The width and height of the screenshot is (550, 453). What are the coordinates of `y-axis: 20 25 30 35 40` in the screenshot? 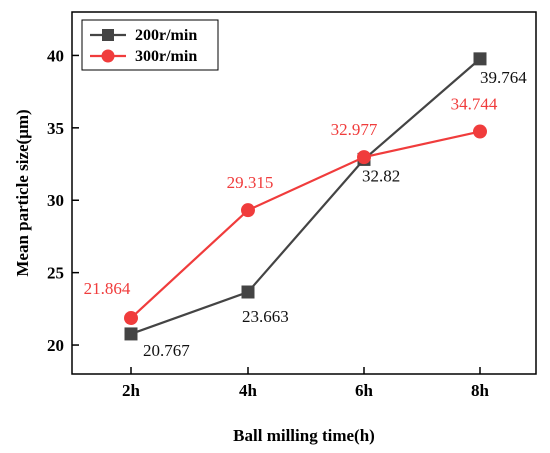 It's located at (63, 200).